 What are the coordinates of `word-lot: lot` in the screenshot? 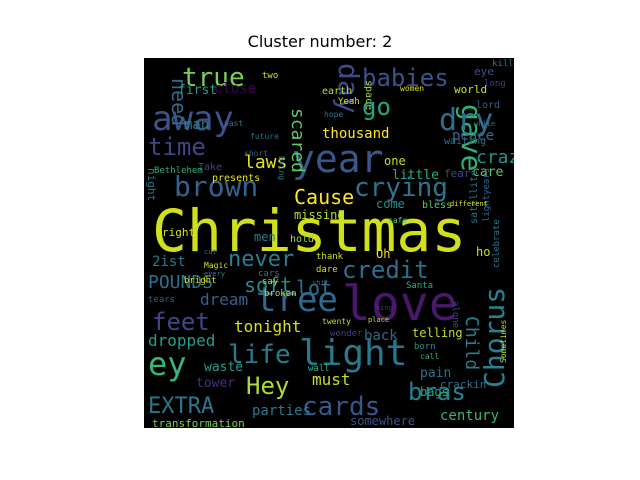 It's located at (314, 288).